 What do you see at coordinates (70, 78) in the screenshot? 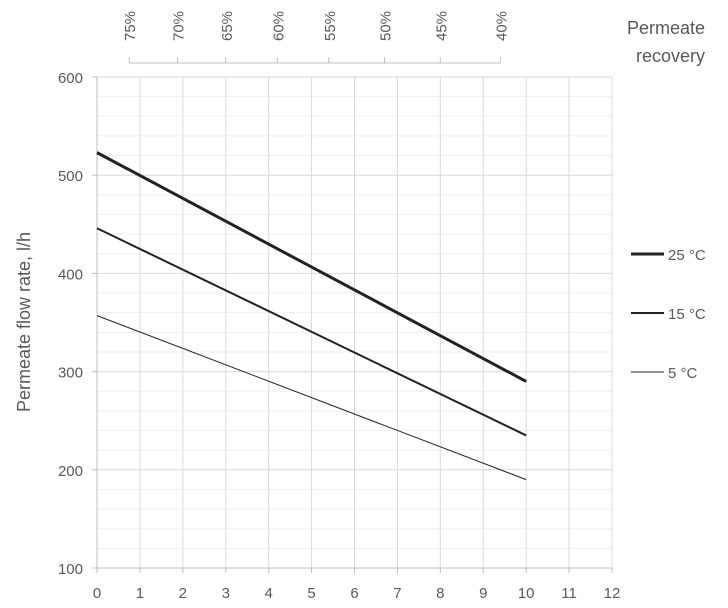
I see `y-tick-label: 600` at bounding box center [70, 78].